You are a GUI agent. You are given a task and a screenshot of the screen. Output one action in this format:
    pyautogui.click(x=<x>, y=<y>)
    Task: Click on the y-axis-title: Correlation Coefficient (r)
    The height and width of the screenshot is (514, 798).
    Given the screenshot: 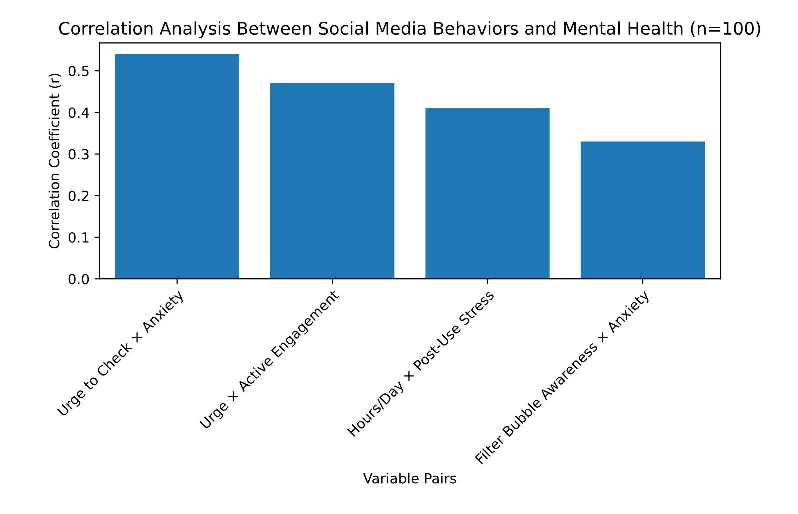 What is the action you would take?
    pyautogui.click(x=55, y=161)
    